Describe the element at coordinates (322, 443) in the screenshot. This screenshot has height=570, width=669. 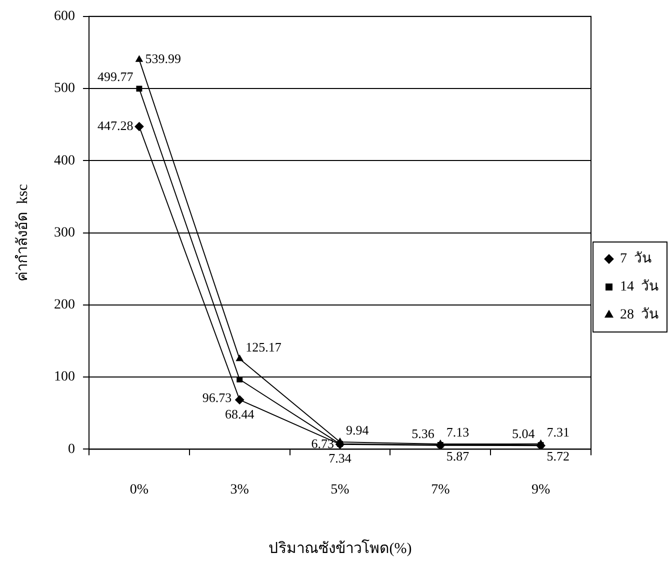
I see `data-label: 6.73` at that location.